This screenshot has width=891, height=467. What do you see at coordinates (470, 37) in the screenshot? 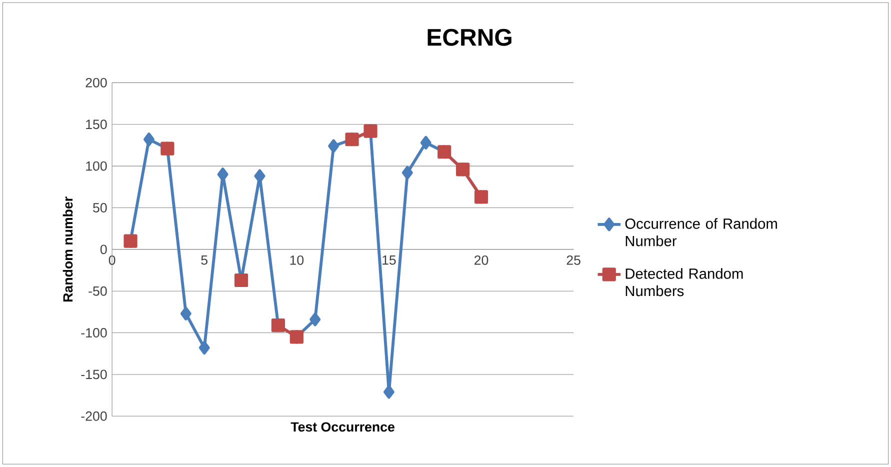
I see `chart-title: ECRNG` at bounding box center [470, 37].